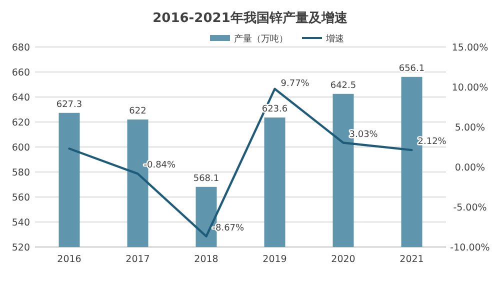 The height and width of the screenshot is (294, 500). Describe the element at coordinates (137, 111) in the screenshot. I see `data-label: 622` at that location.